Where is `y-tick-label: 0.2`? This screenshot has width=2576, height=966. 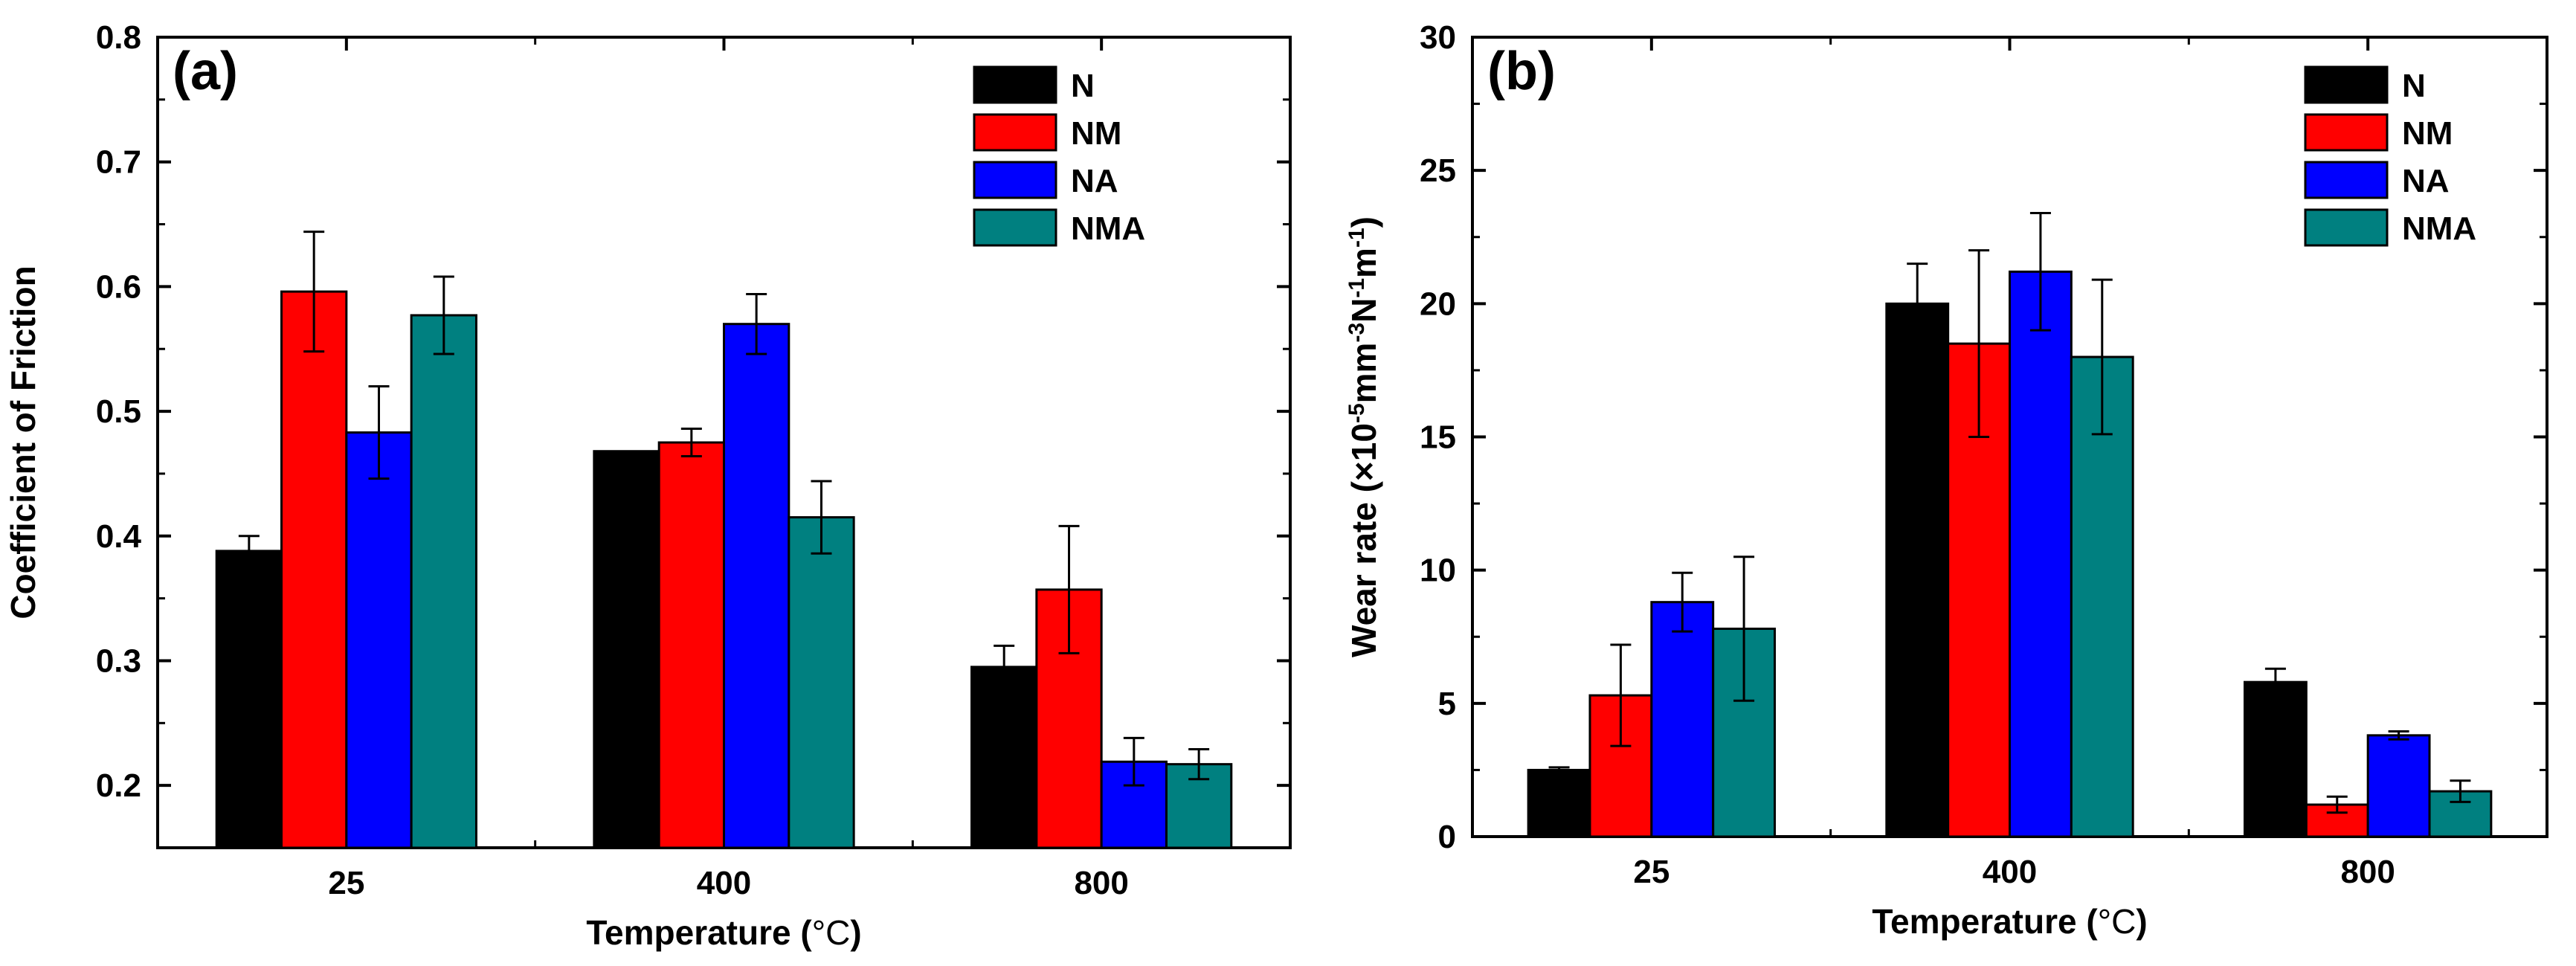
y-tick-label: 0.2 is located at coordinates (118, 785).